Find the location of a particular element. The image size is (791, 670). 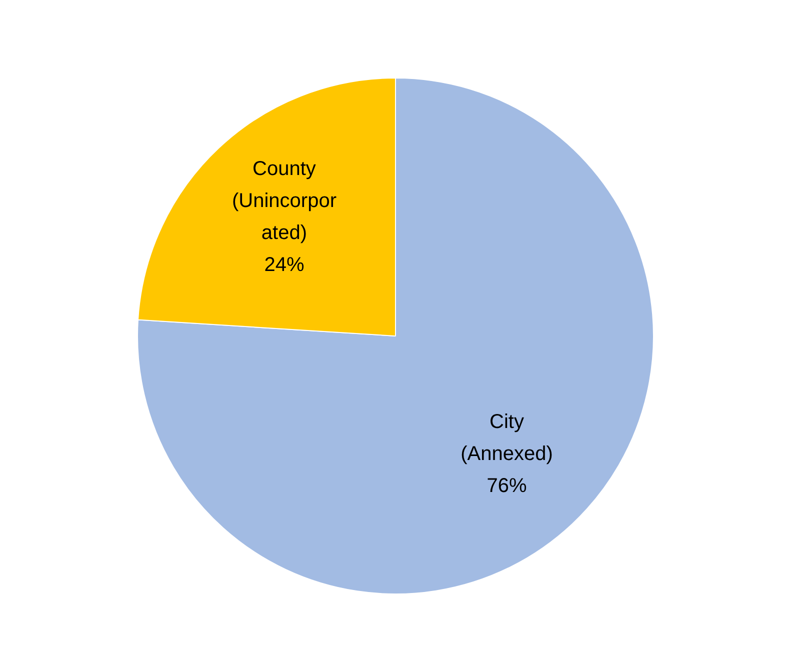

data-label: 24% is located at coordinates (284, 265).